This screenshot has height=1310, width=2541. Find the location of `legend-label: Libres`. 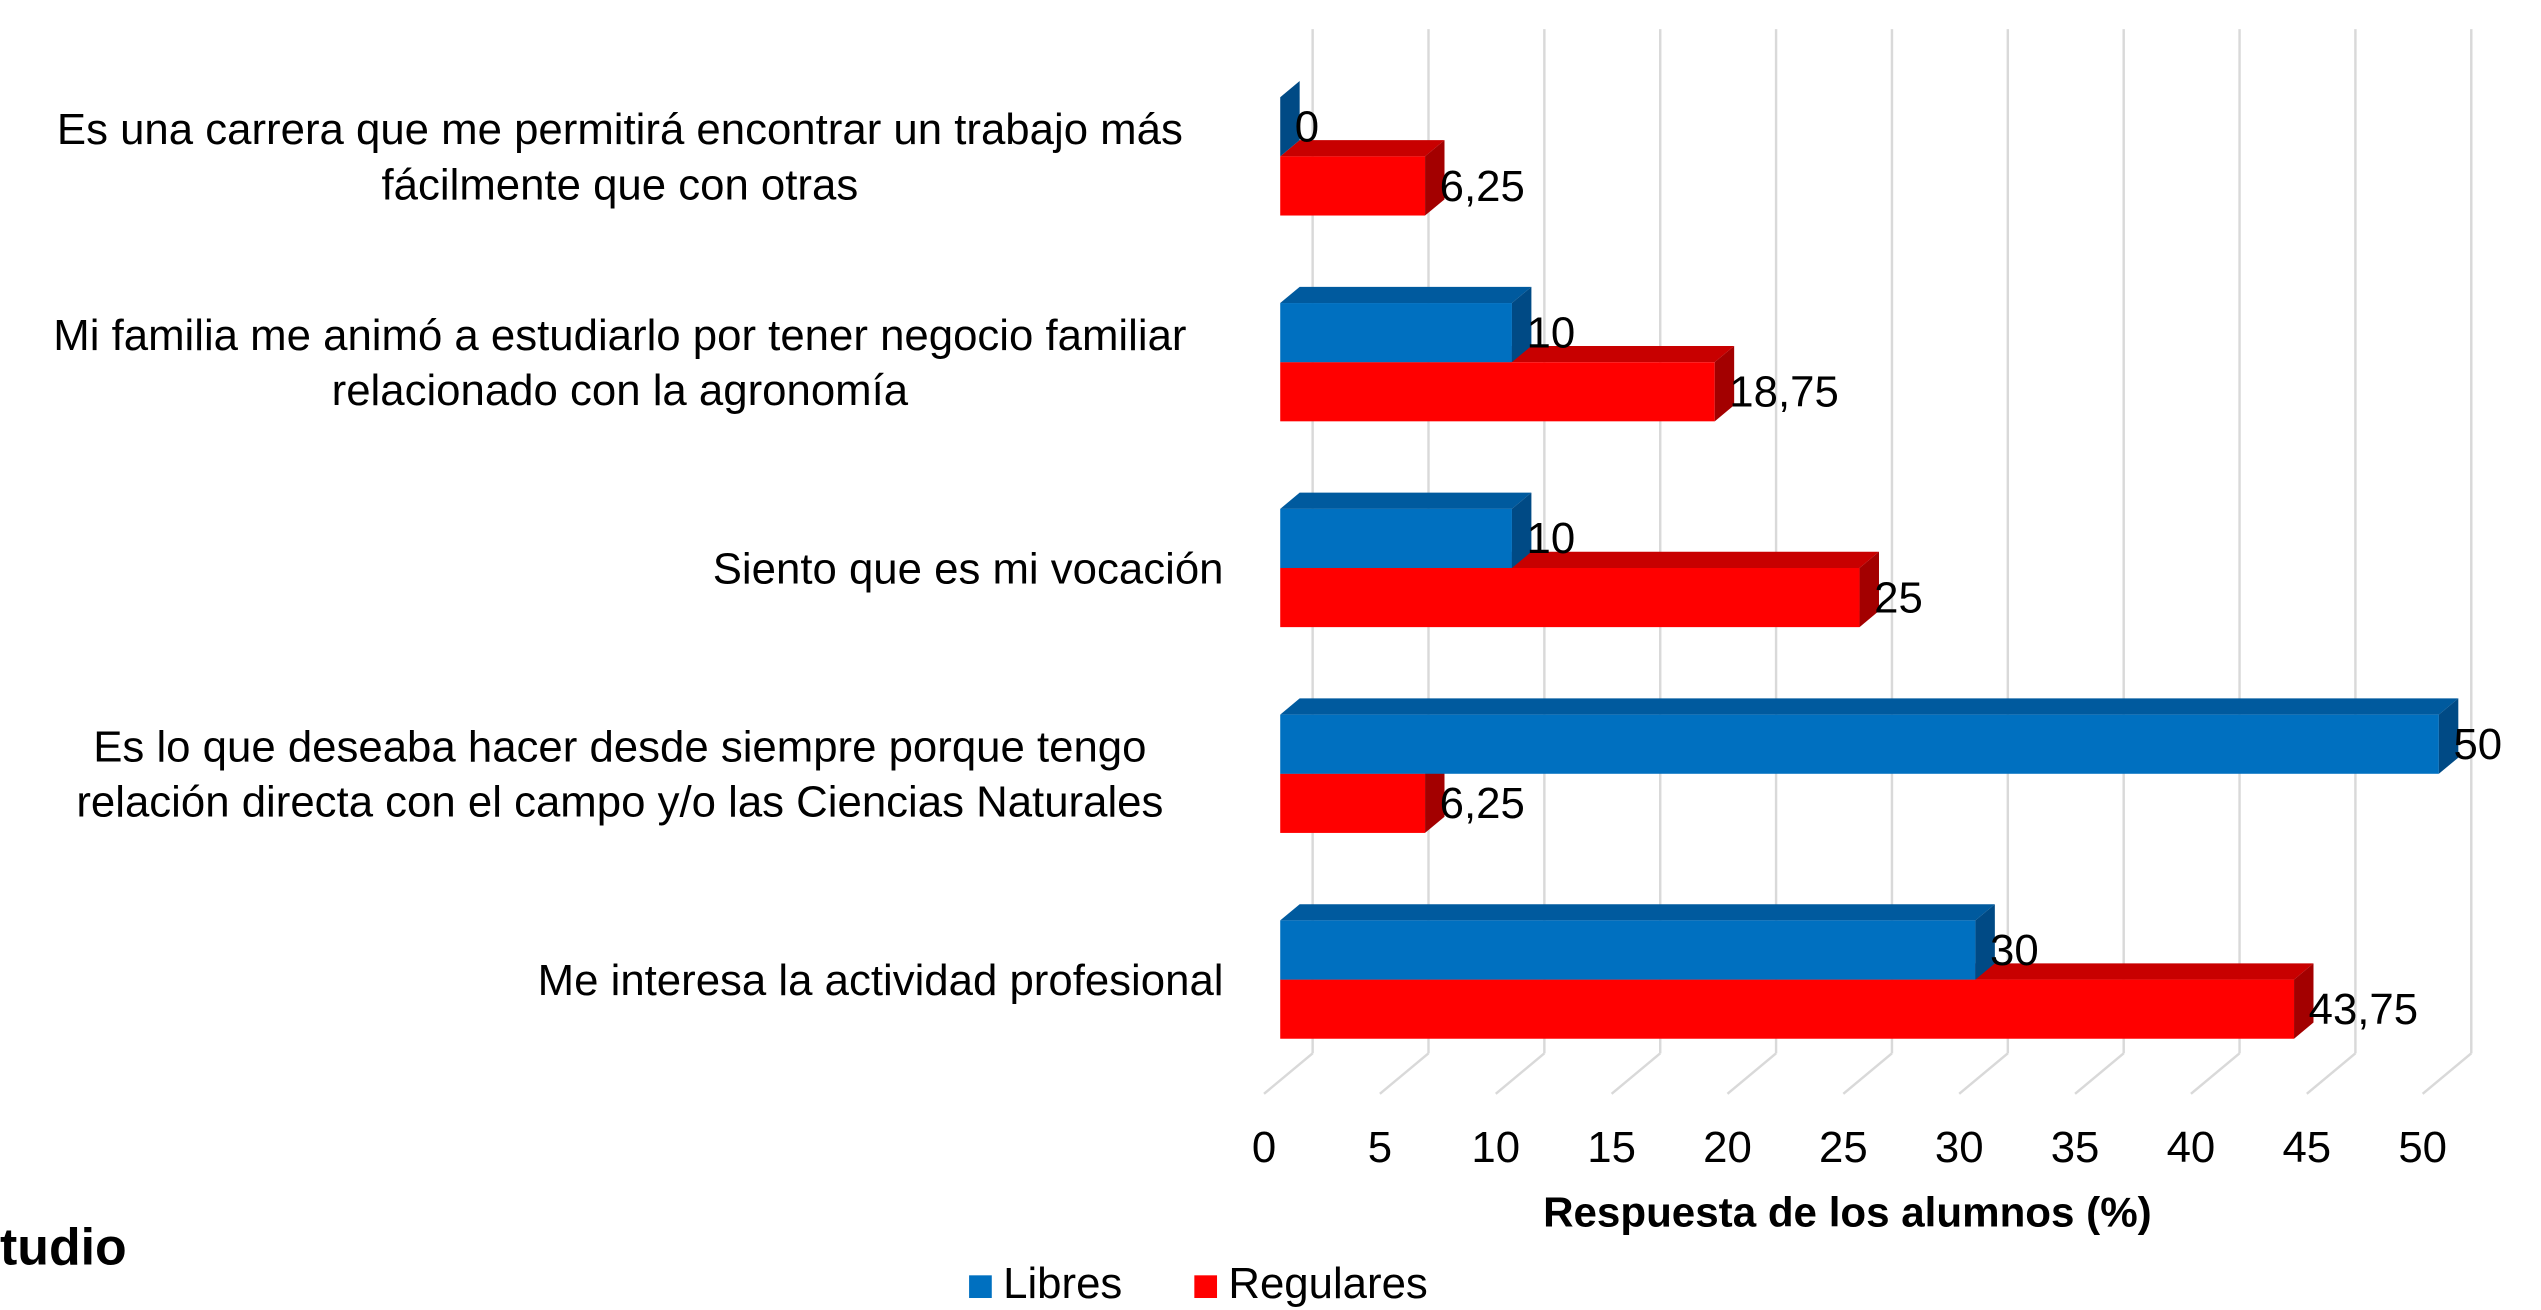

legend-label: Libres is located at coordinates (1062, 1283).